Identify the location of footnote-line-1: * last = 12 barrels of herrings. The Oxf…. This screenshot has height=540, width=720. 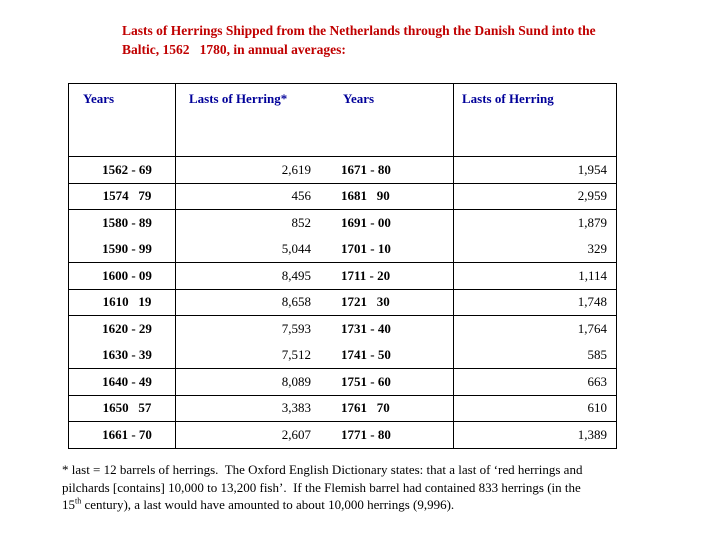
(322, 469).